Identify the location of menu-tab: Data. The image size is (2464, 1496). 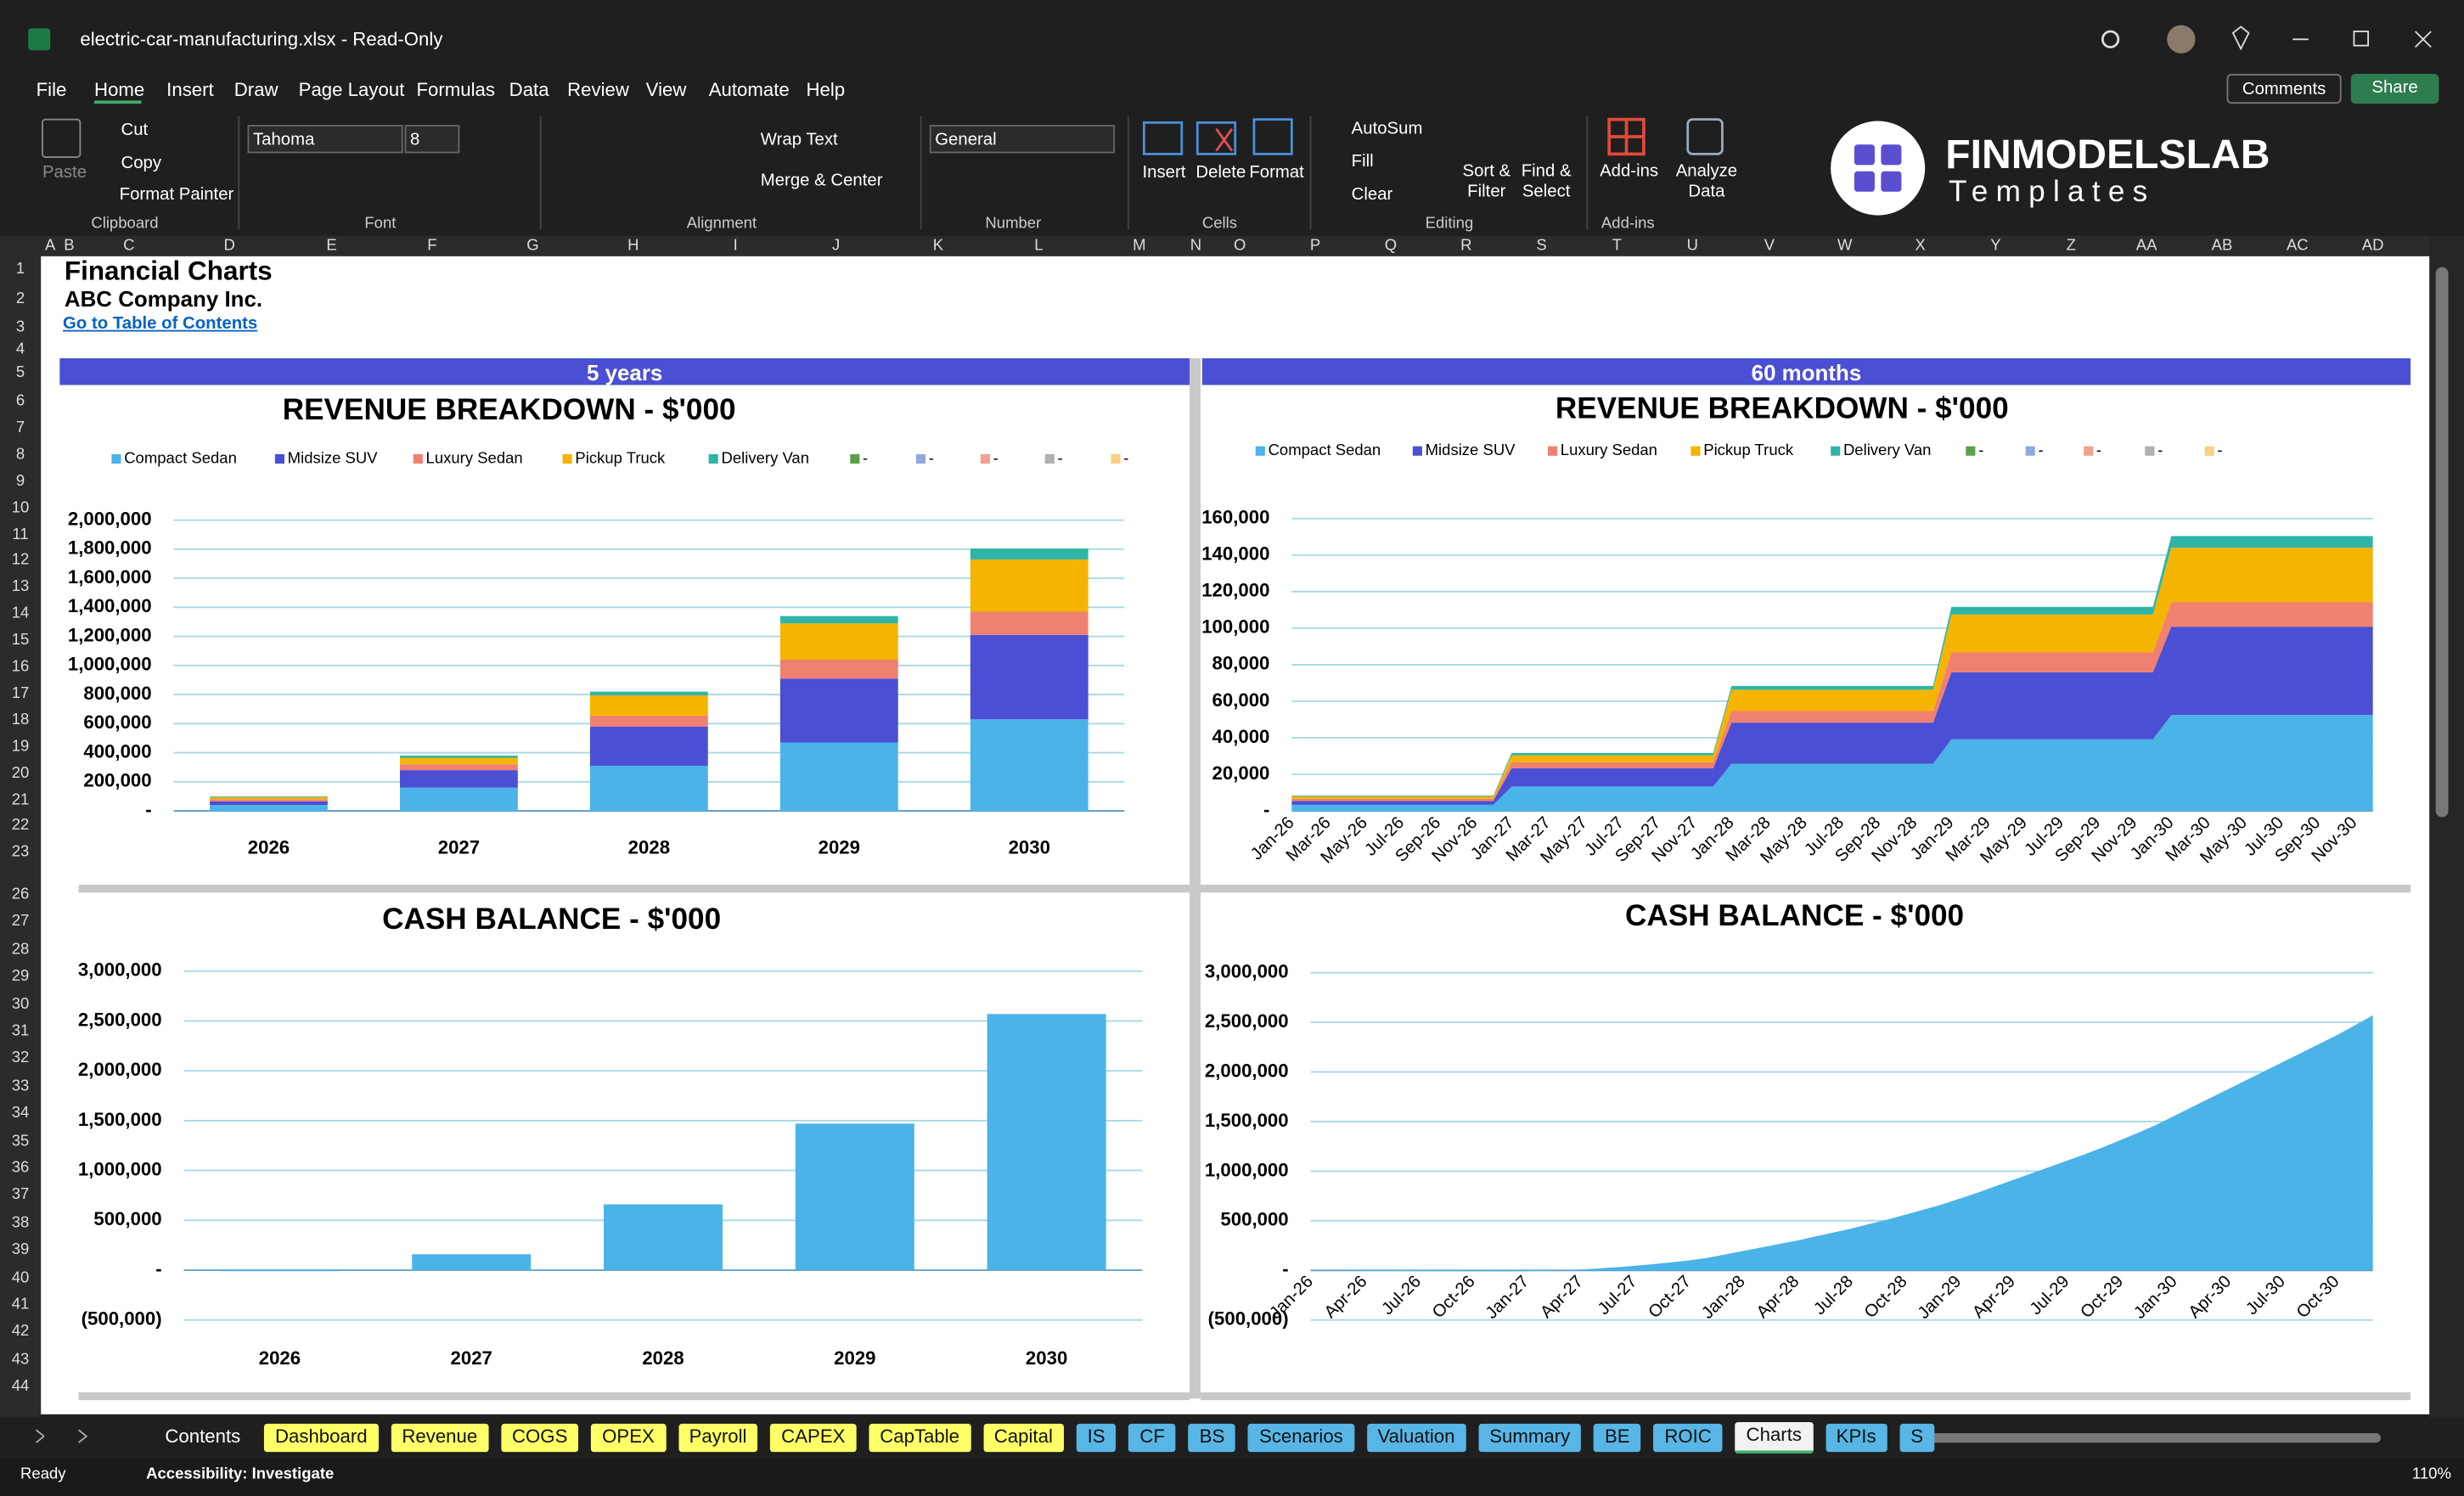
(529, 89).